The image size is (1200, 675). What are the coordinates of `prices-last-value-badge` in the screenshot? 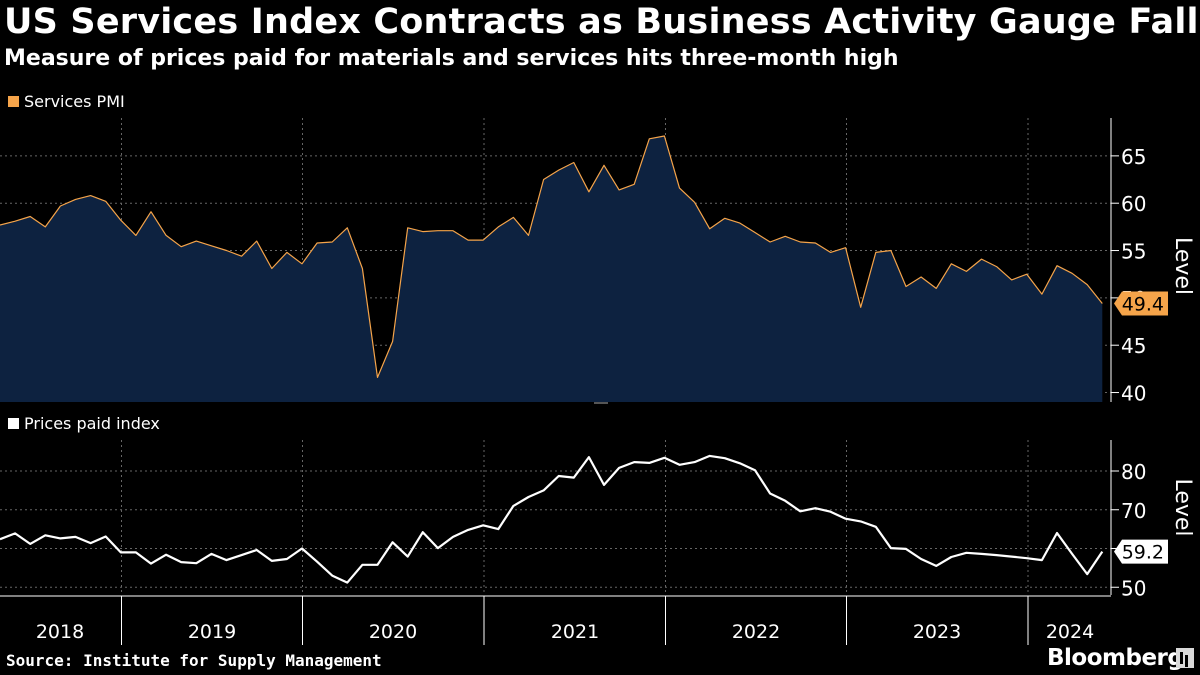 It's located at (1141, 551).